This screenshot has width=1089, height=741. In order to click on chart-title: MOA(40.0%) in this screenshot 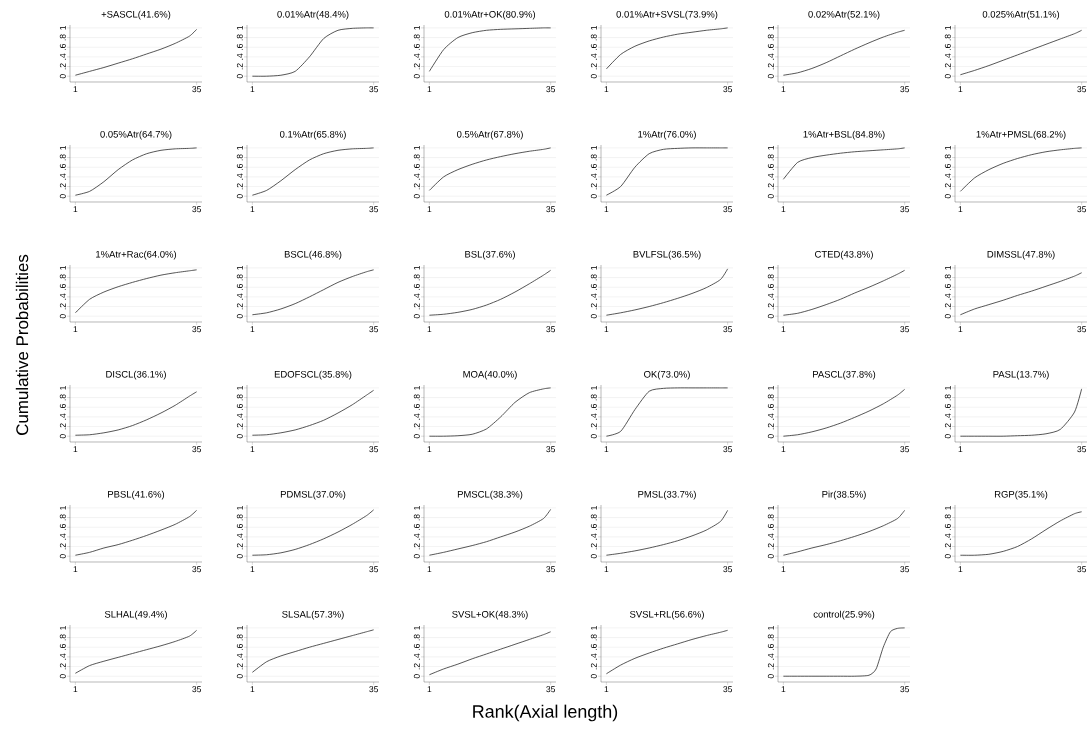, I will do `click(490, 375)`.